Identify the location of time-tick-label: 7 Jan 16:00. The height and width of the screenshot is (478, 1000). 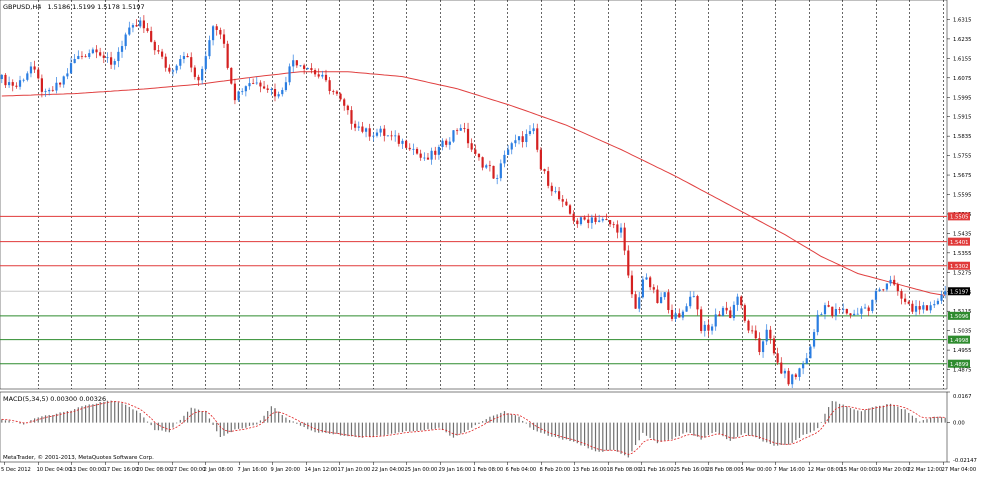
(253, 470).